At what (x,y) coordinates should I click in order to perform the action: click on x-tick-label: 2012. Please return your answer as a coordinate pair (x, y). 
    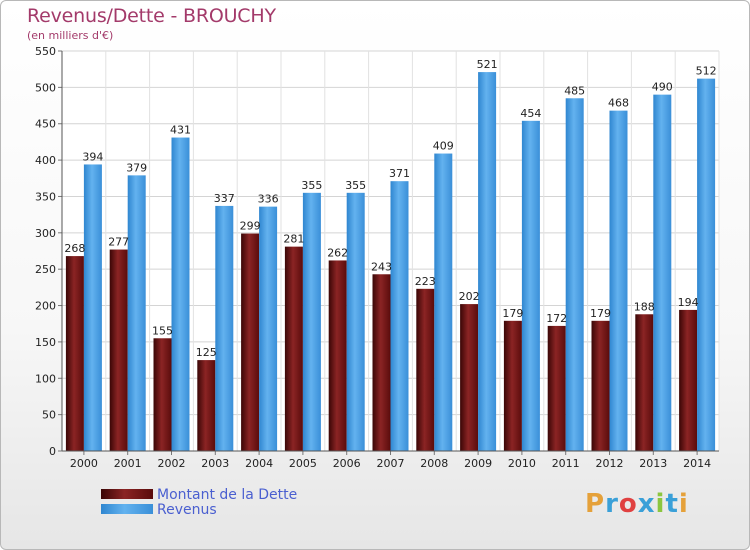
    Looking at the image, I should click on (610, 463).